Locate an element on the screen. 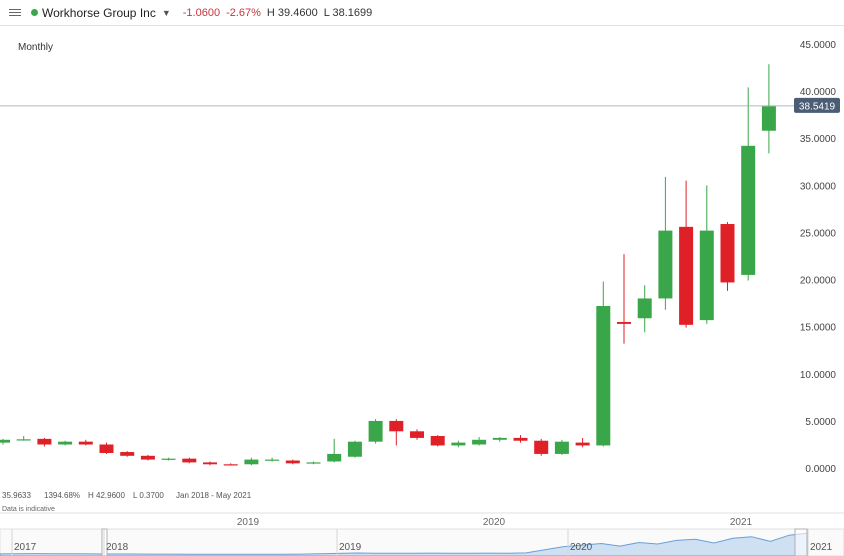 This screenshot has height=556, width=844. time-tick-label: 2019 is located at coordinates (248, 522).